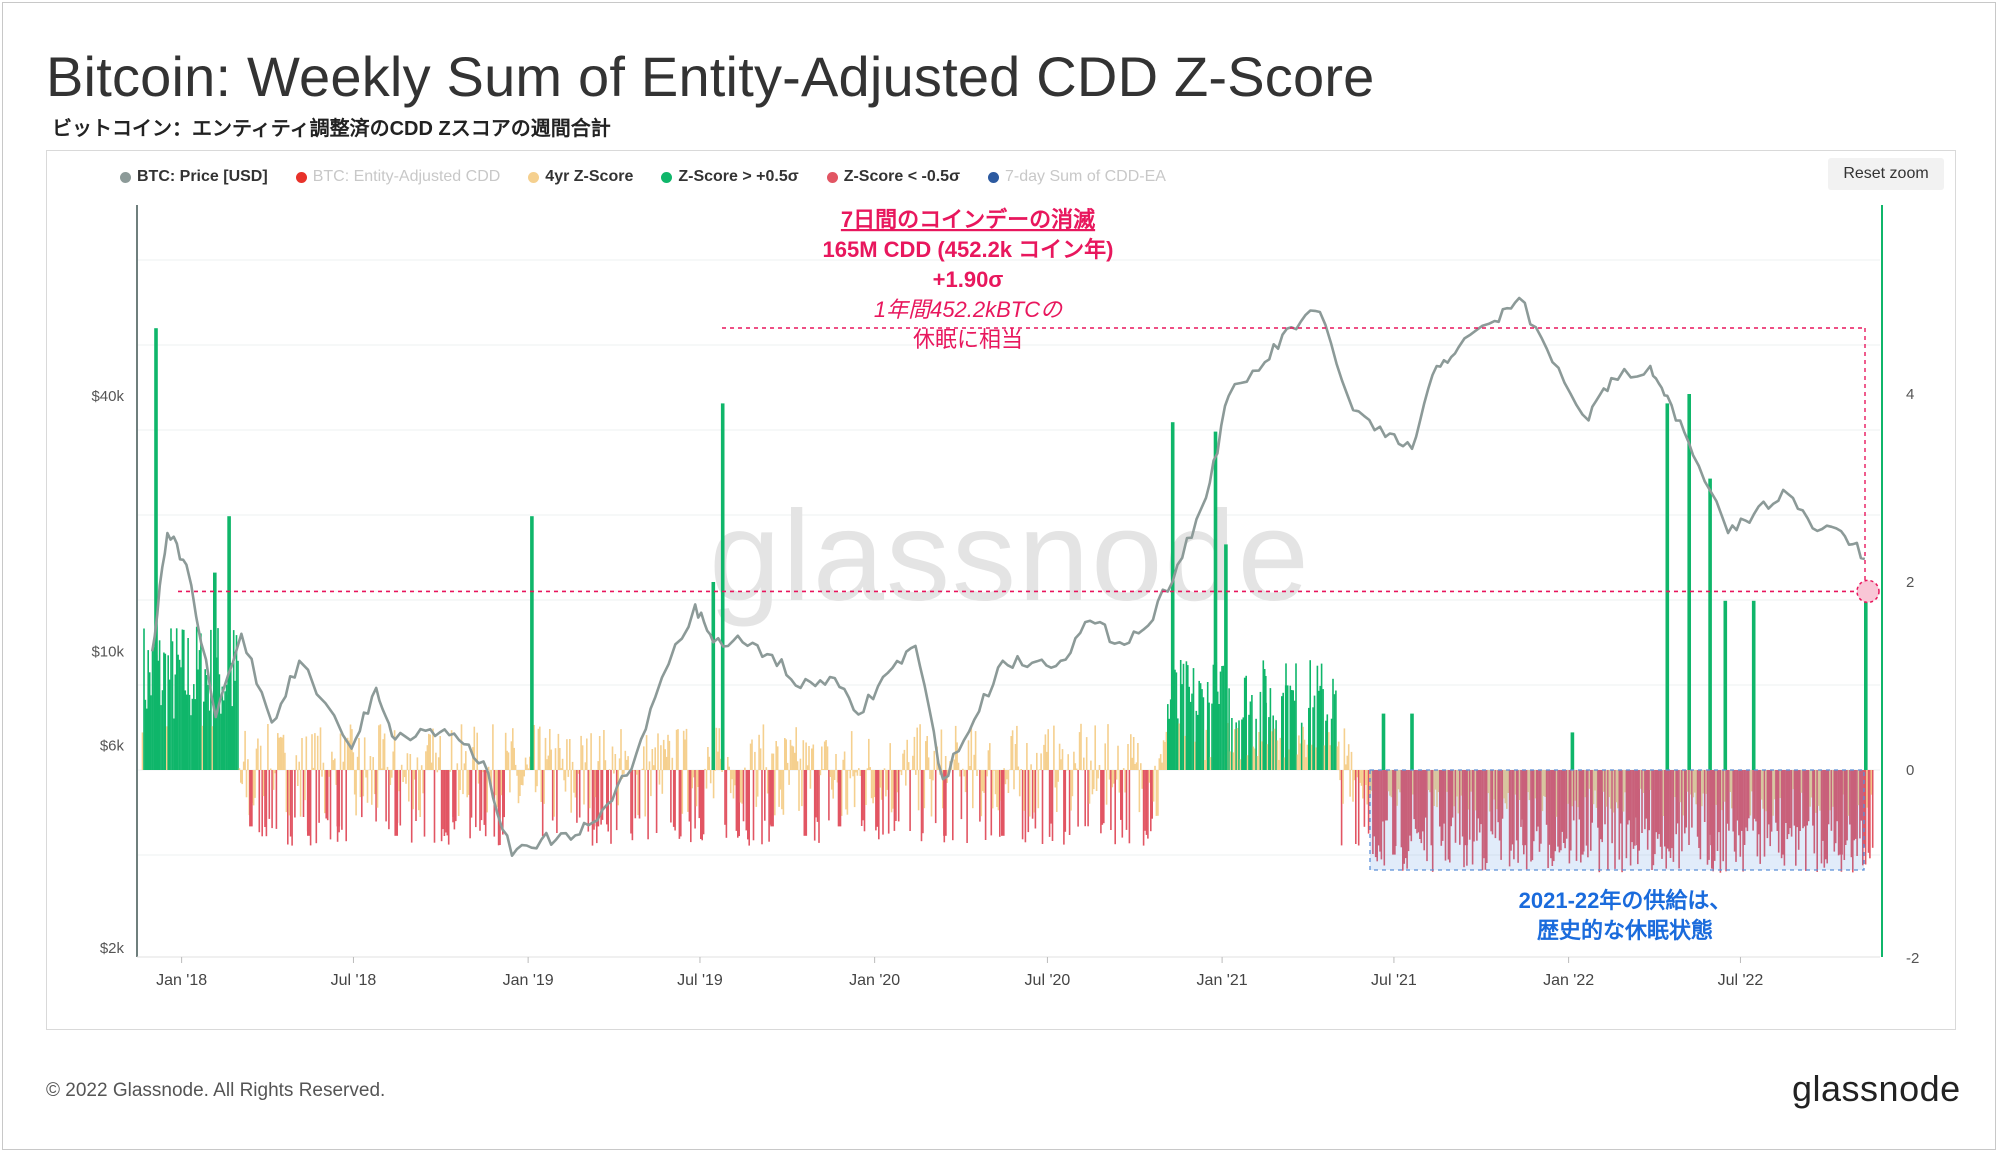 This screenshot has height=1154, width=2000. I want to click on left-axis-tick-label: $40k, so click(107, 396).